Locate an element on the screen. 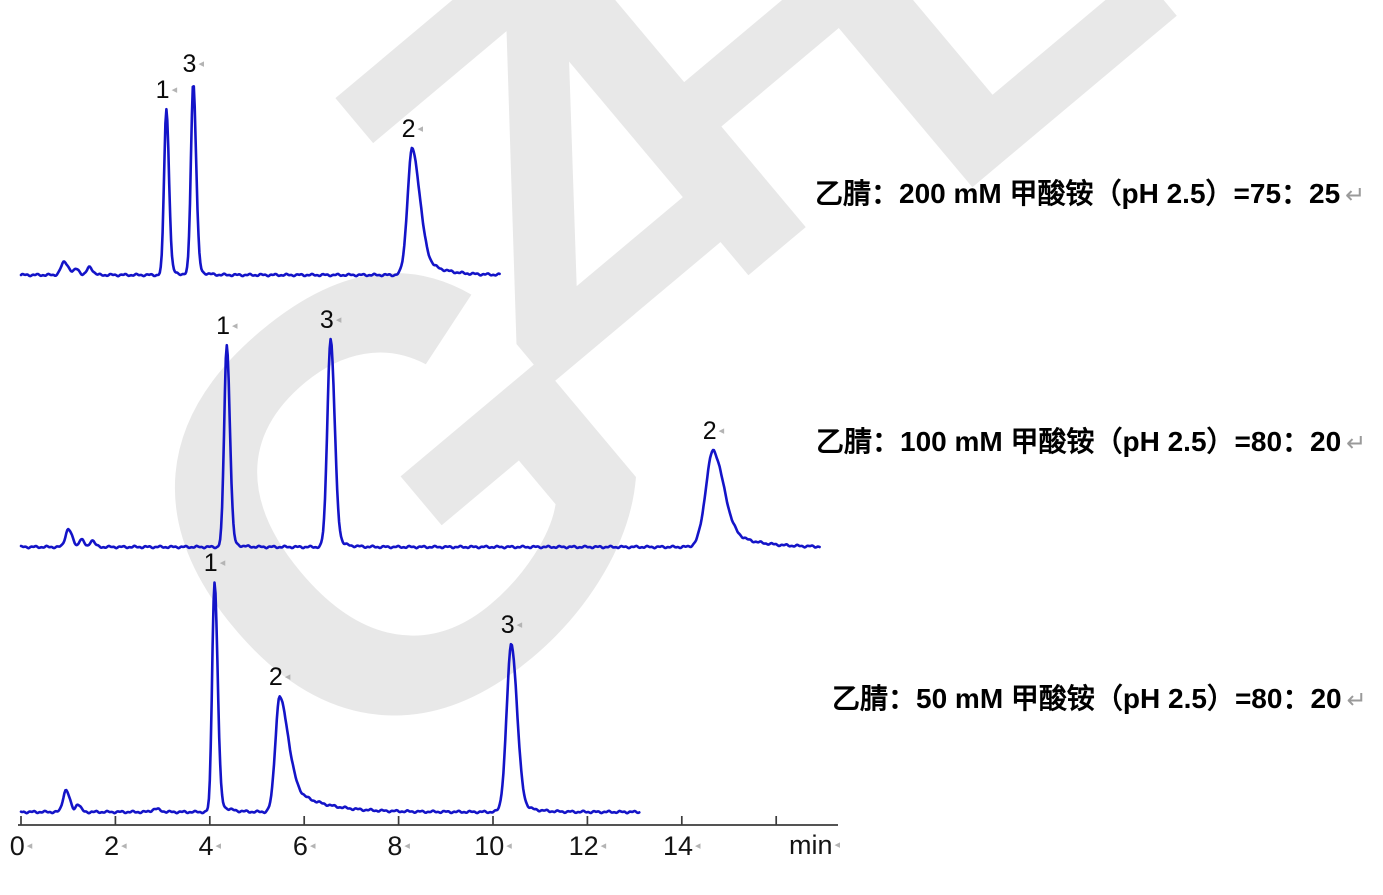 The height and width of the screenshot is (895, 1383). axis-tick-value: 0 is located at coordinates (17, 846).